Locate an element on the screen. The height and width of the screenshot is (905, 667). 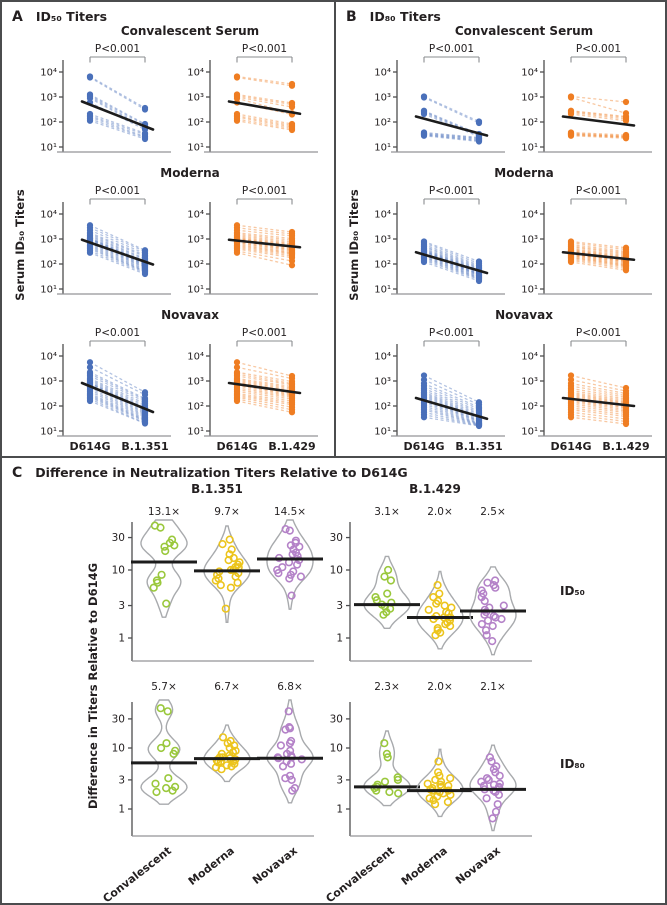
y-tick-label: 10 is located at coordinates (118, 749).